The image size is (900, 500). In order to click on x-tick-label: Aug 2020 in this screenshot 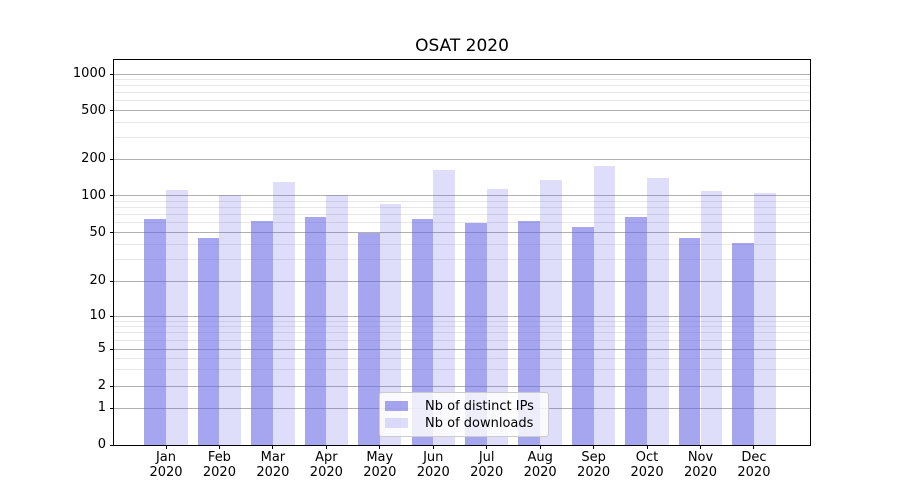, I will do `click(540, 465)`.